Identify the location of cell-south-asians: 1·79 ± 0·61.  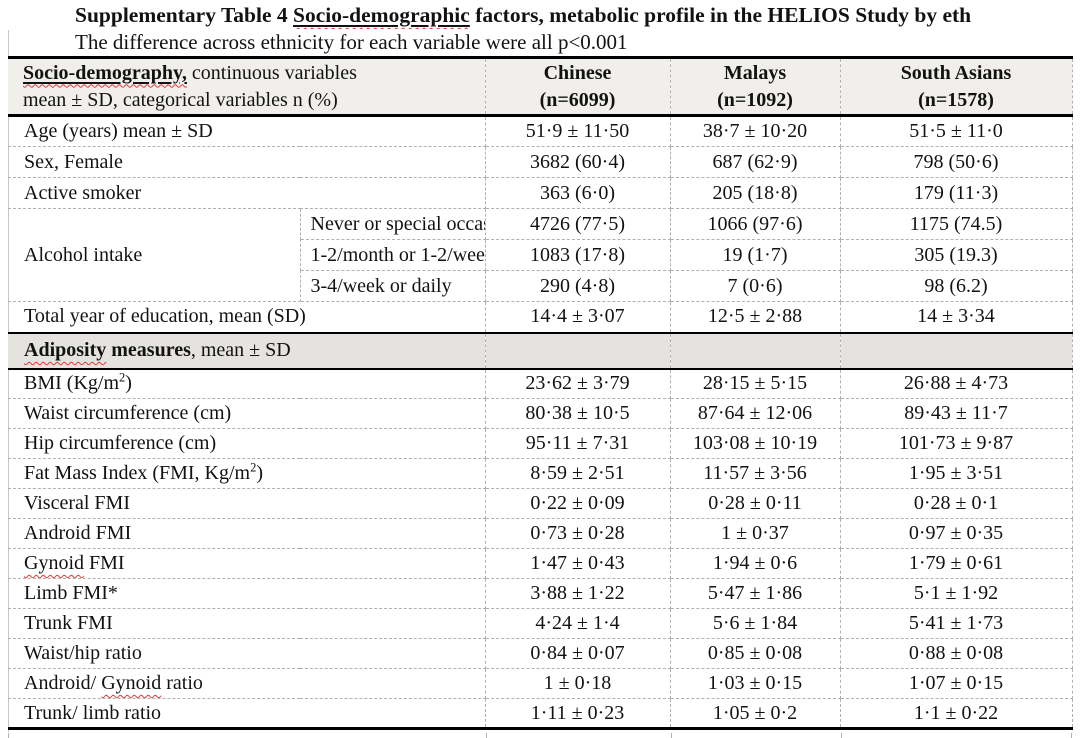
(956, 563).